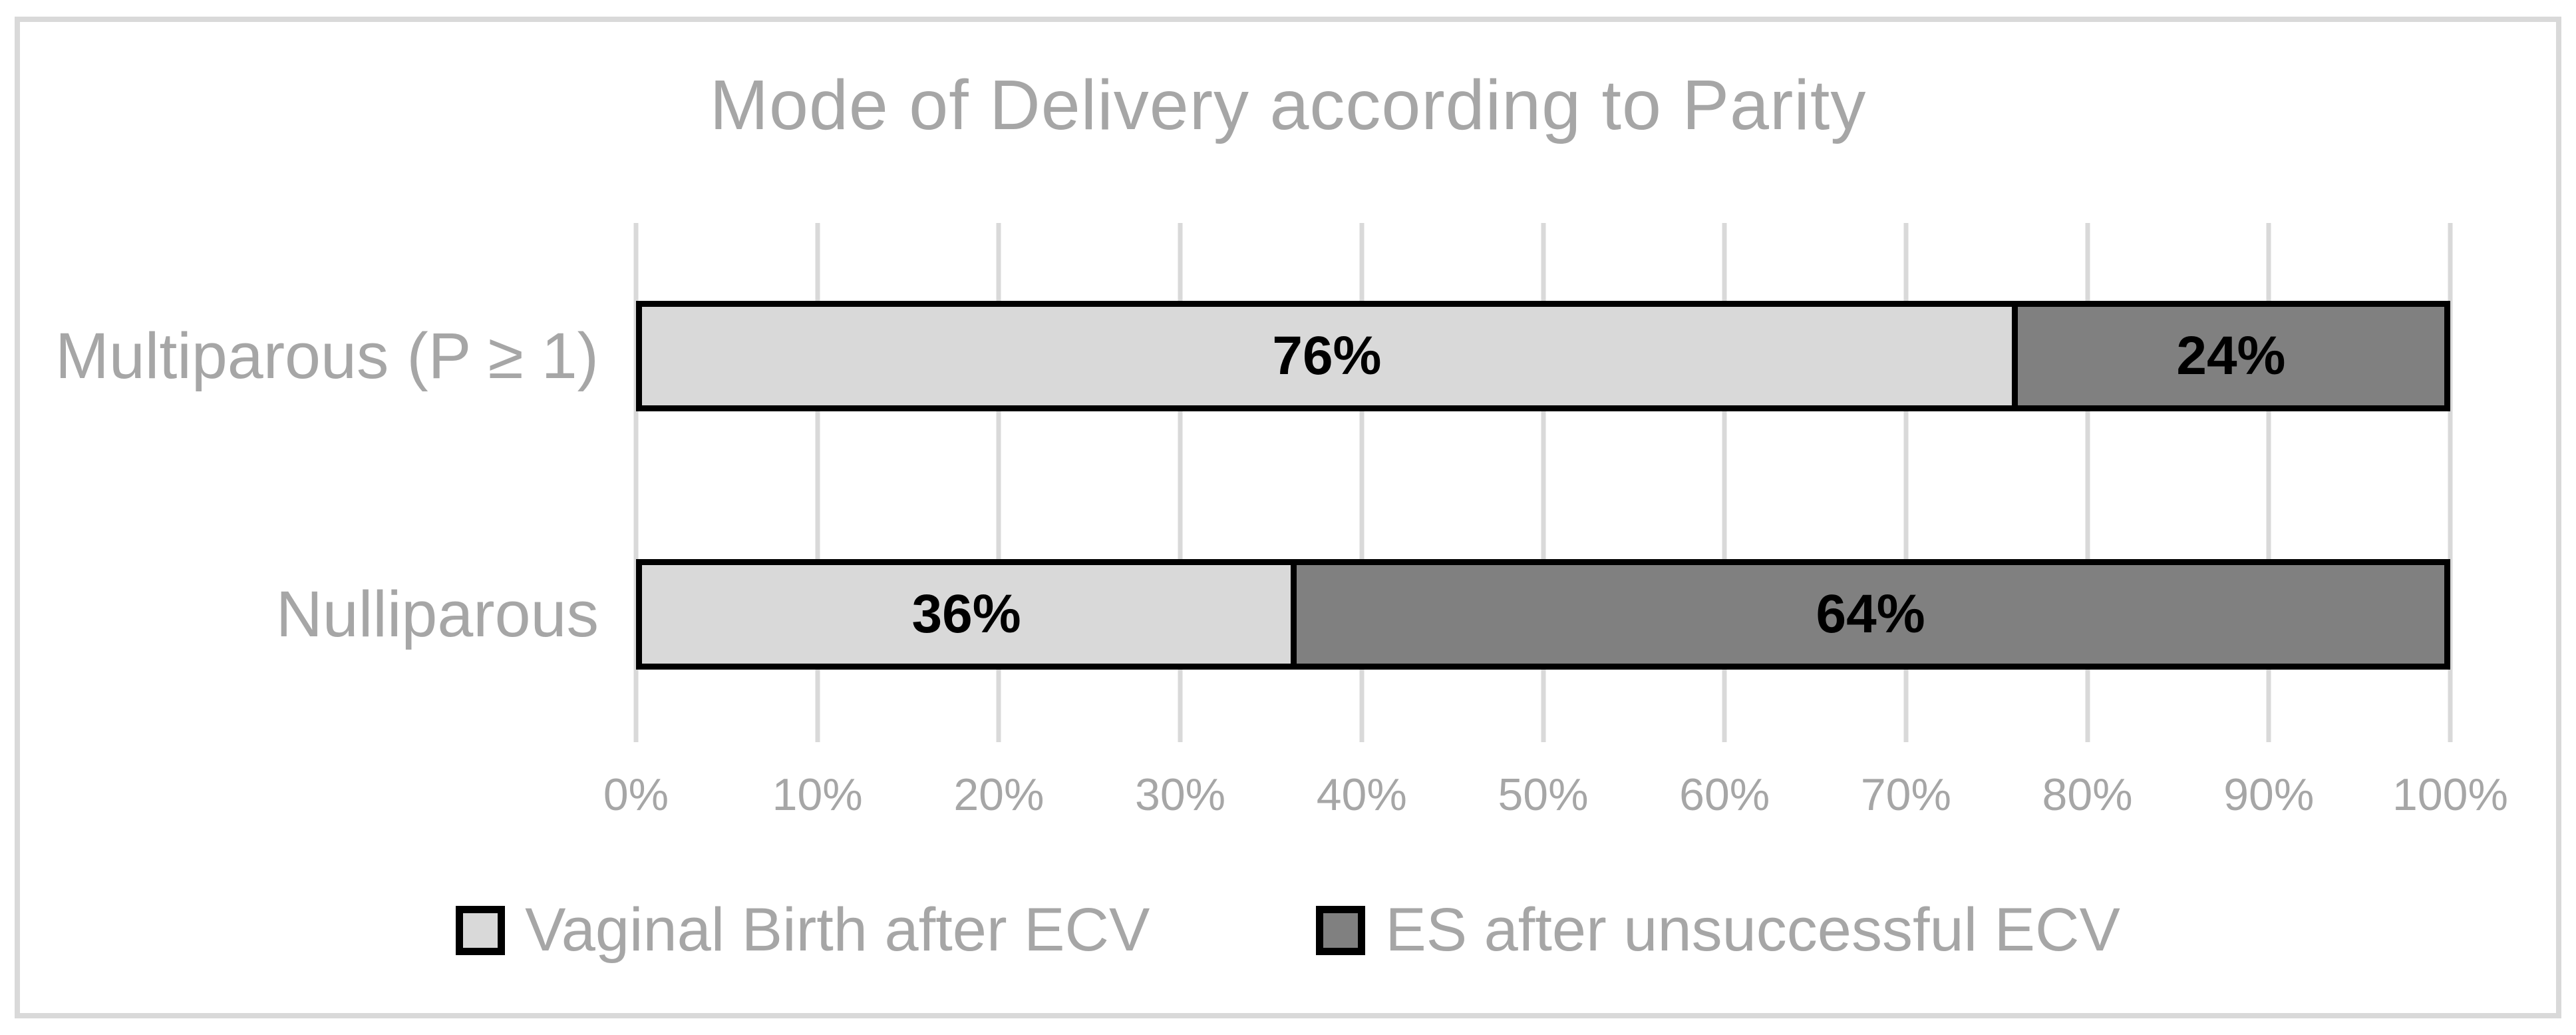  I want to click on x-axis-tick-label: 40%, so click(1361, 794).